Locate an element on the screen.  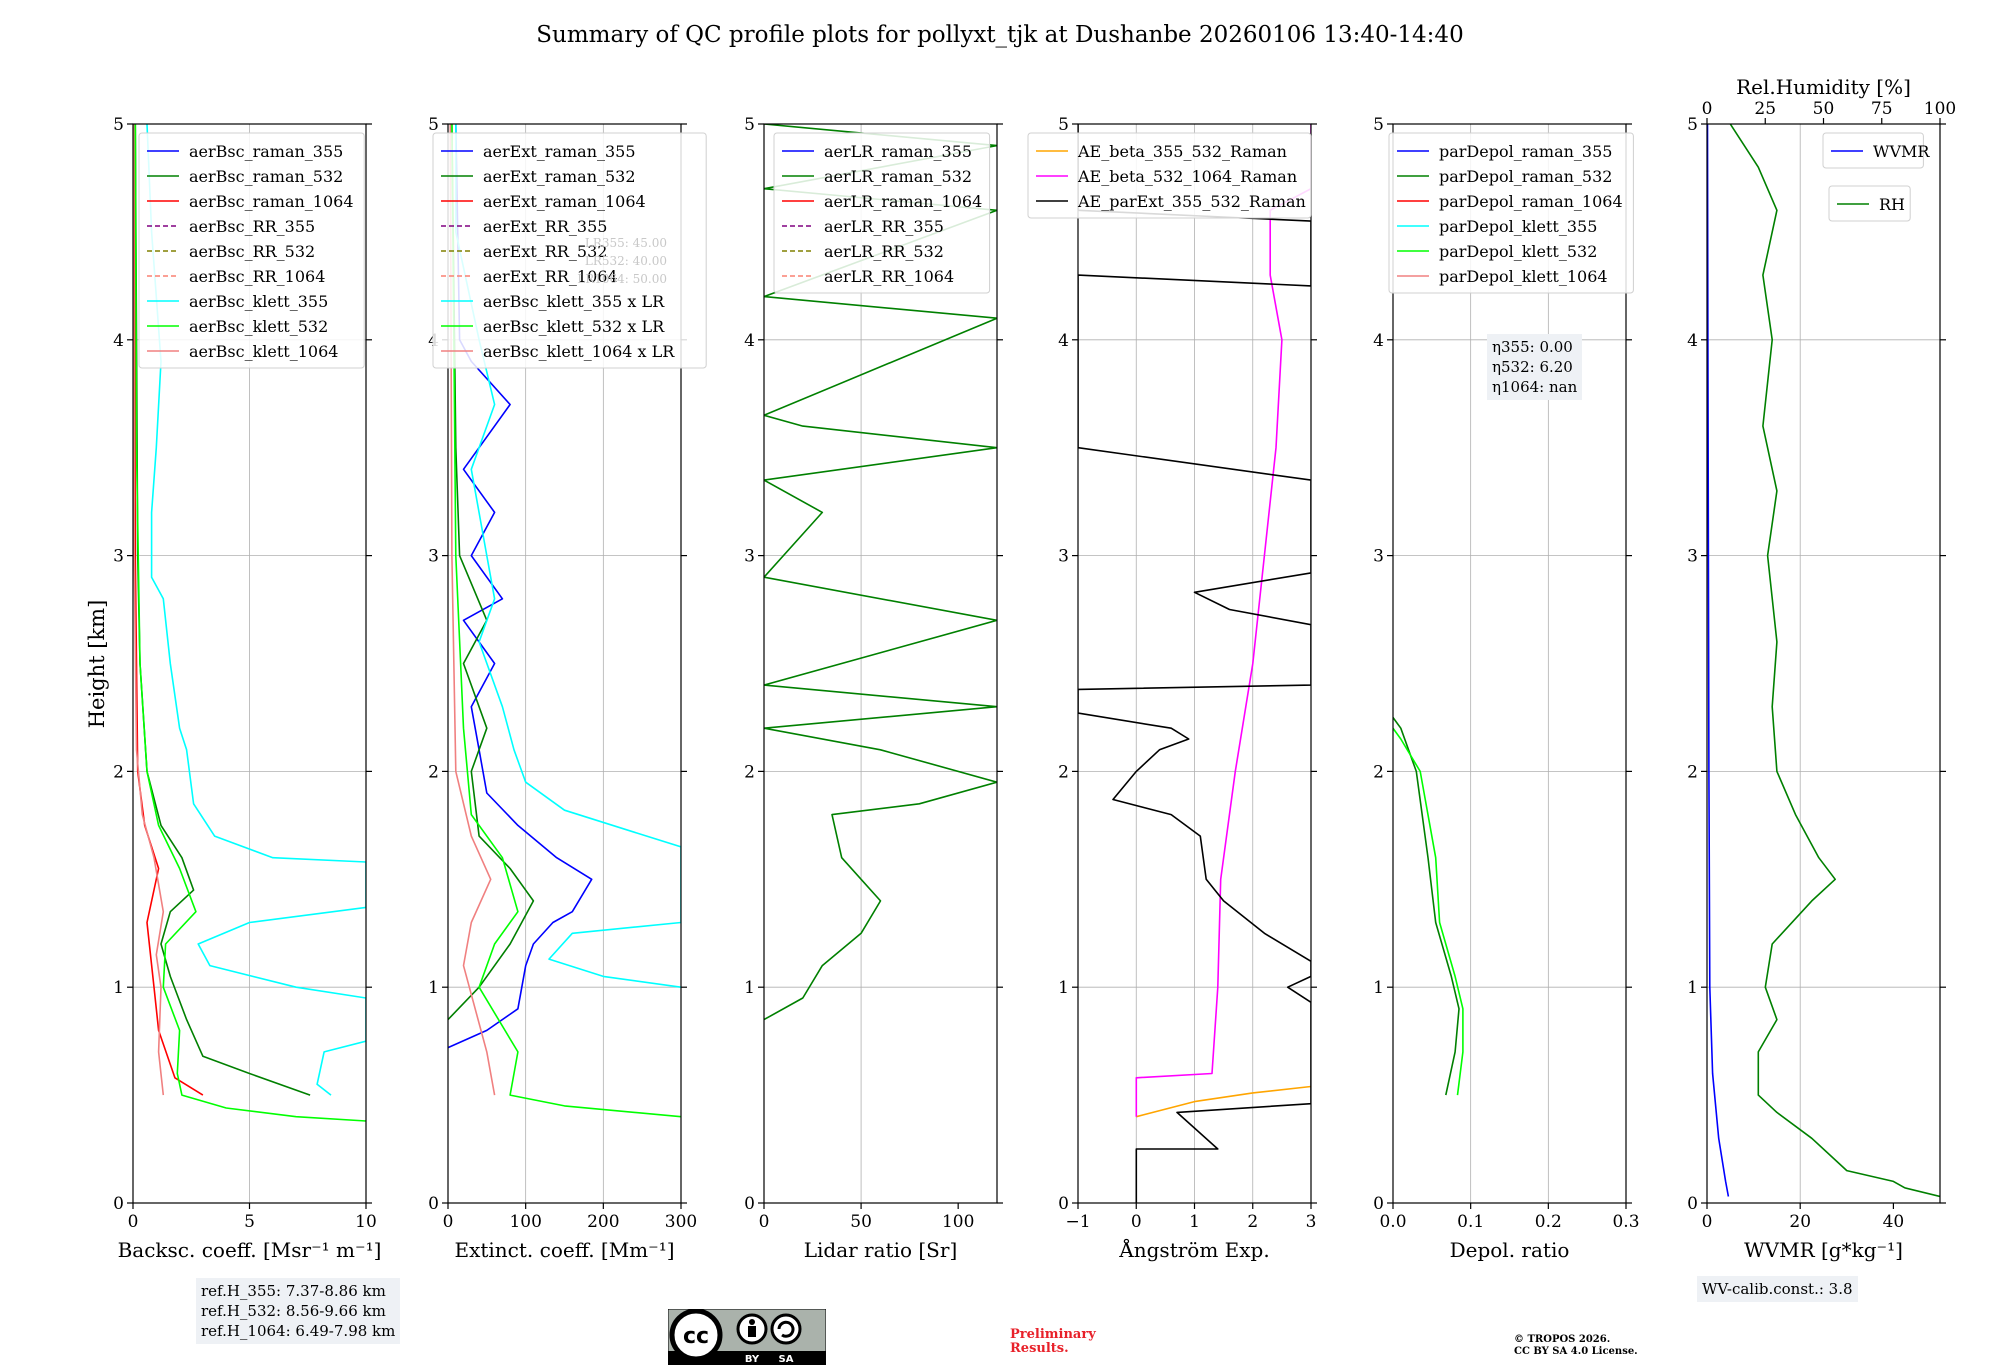
legend-label-aerExt_raman_532: aerExt_raman_532 is located at coordinates (559, 176).